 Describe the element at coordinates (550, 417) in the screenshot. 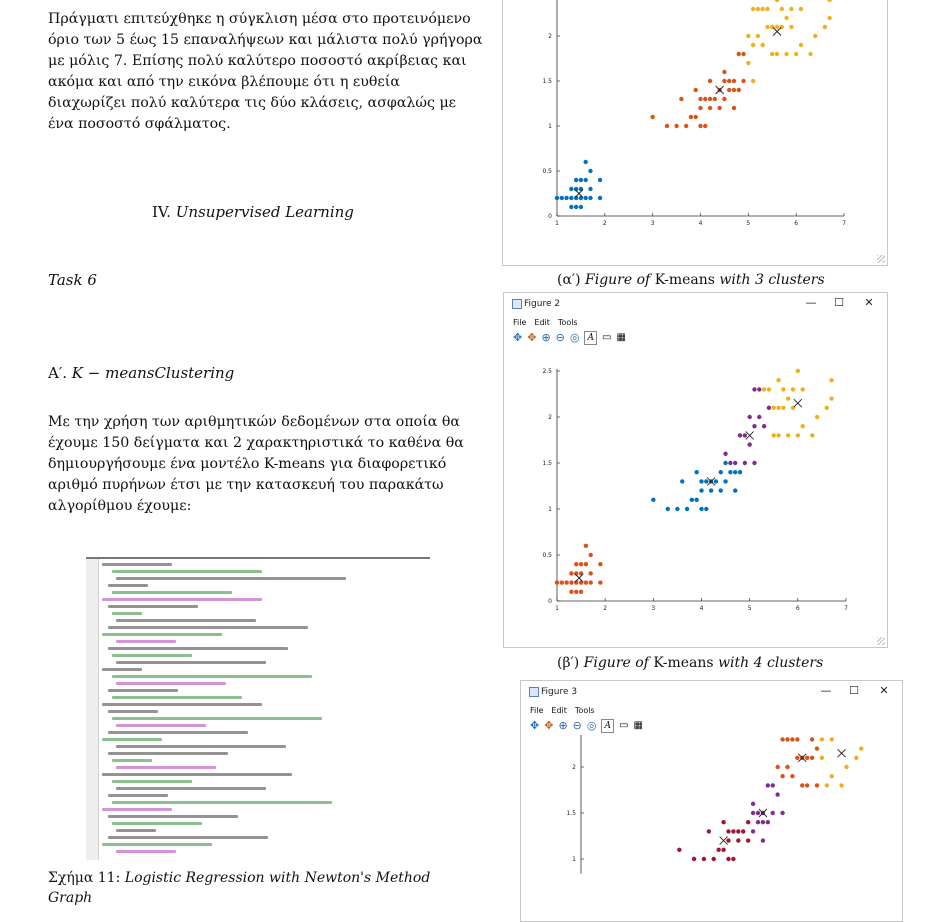

I see `y-tick-label: 2` at that location.